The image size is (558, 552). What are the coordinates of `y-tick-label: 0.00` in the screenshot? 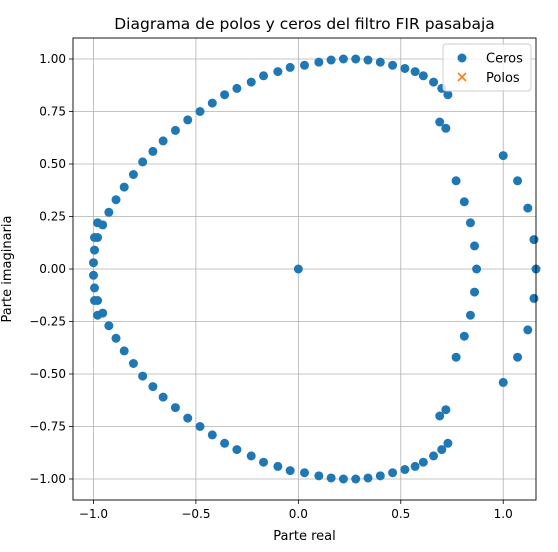 It's located at (52, 269).